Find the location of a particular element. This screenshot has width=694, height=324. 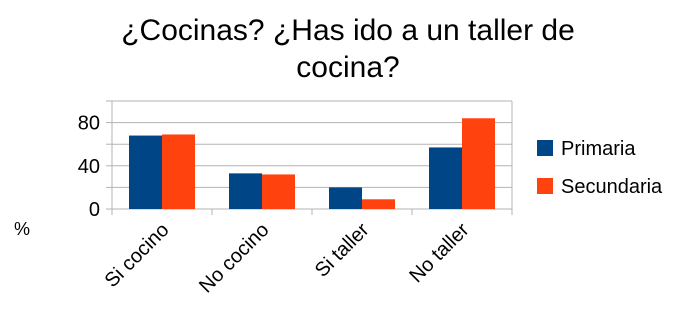

y-axis-ticks: 0 40 80 is located at coordinates (89, 167).